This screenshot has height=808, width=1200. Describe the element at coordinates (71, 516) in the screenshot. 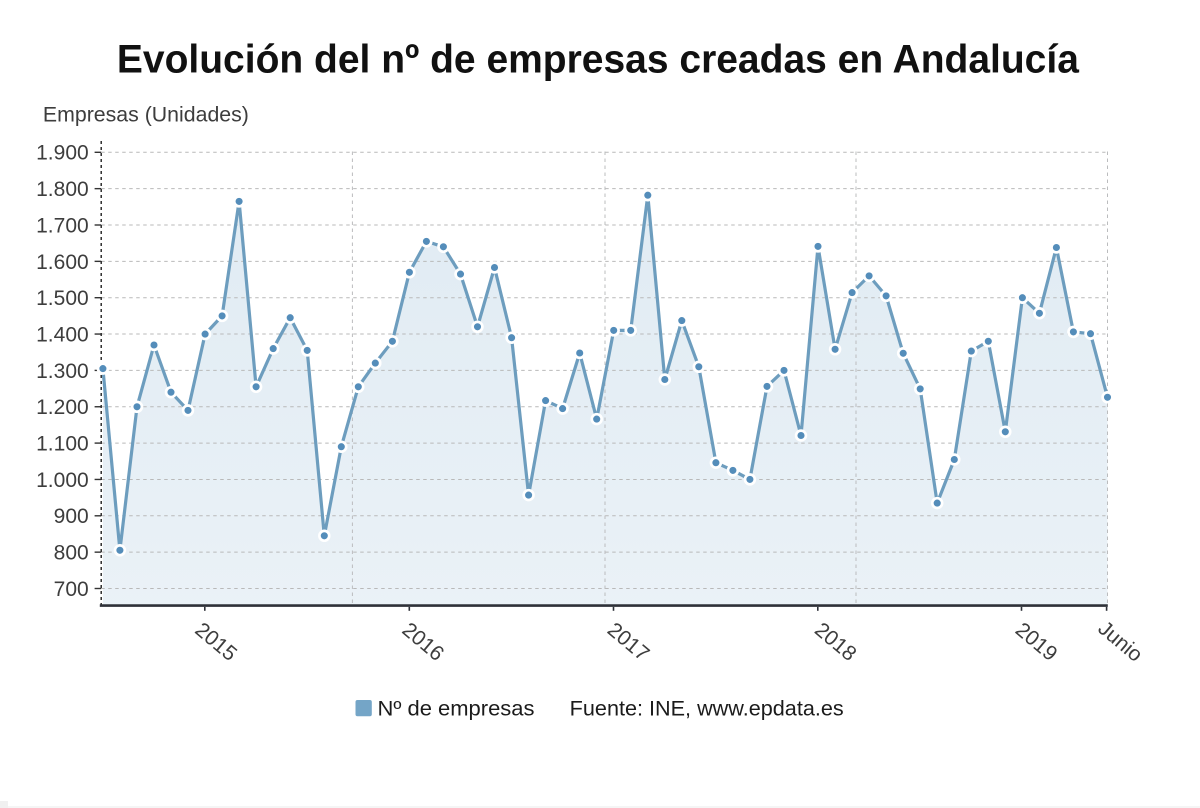

I see `svg-text: 900` at that location.